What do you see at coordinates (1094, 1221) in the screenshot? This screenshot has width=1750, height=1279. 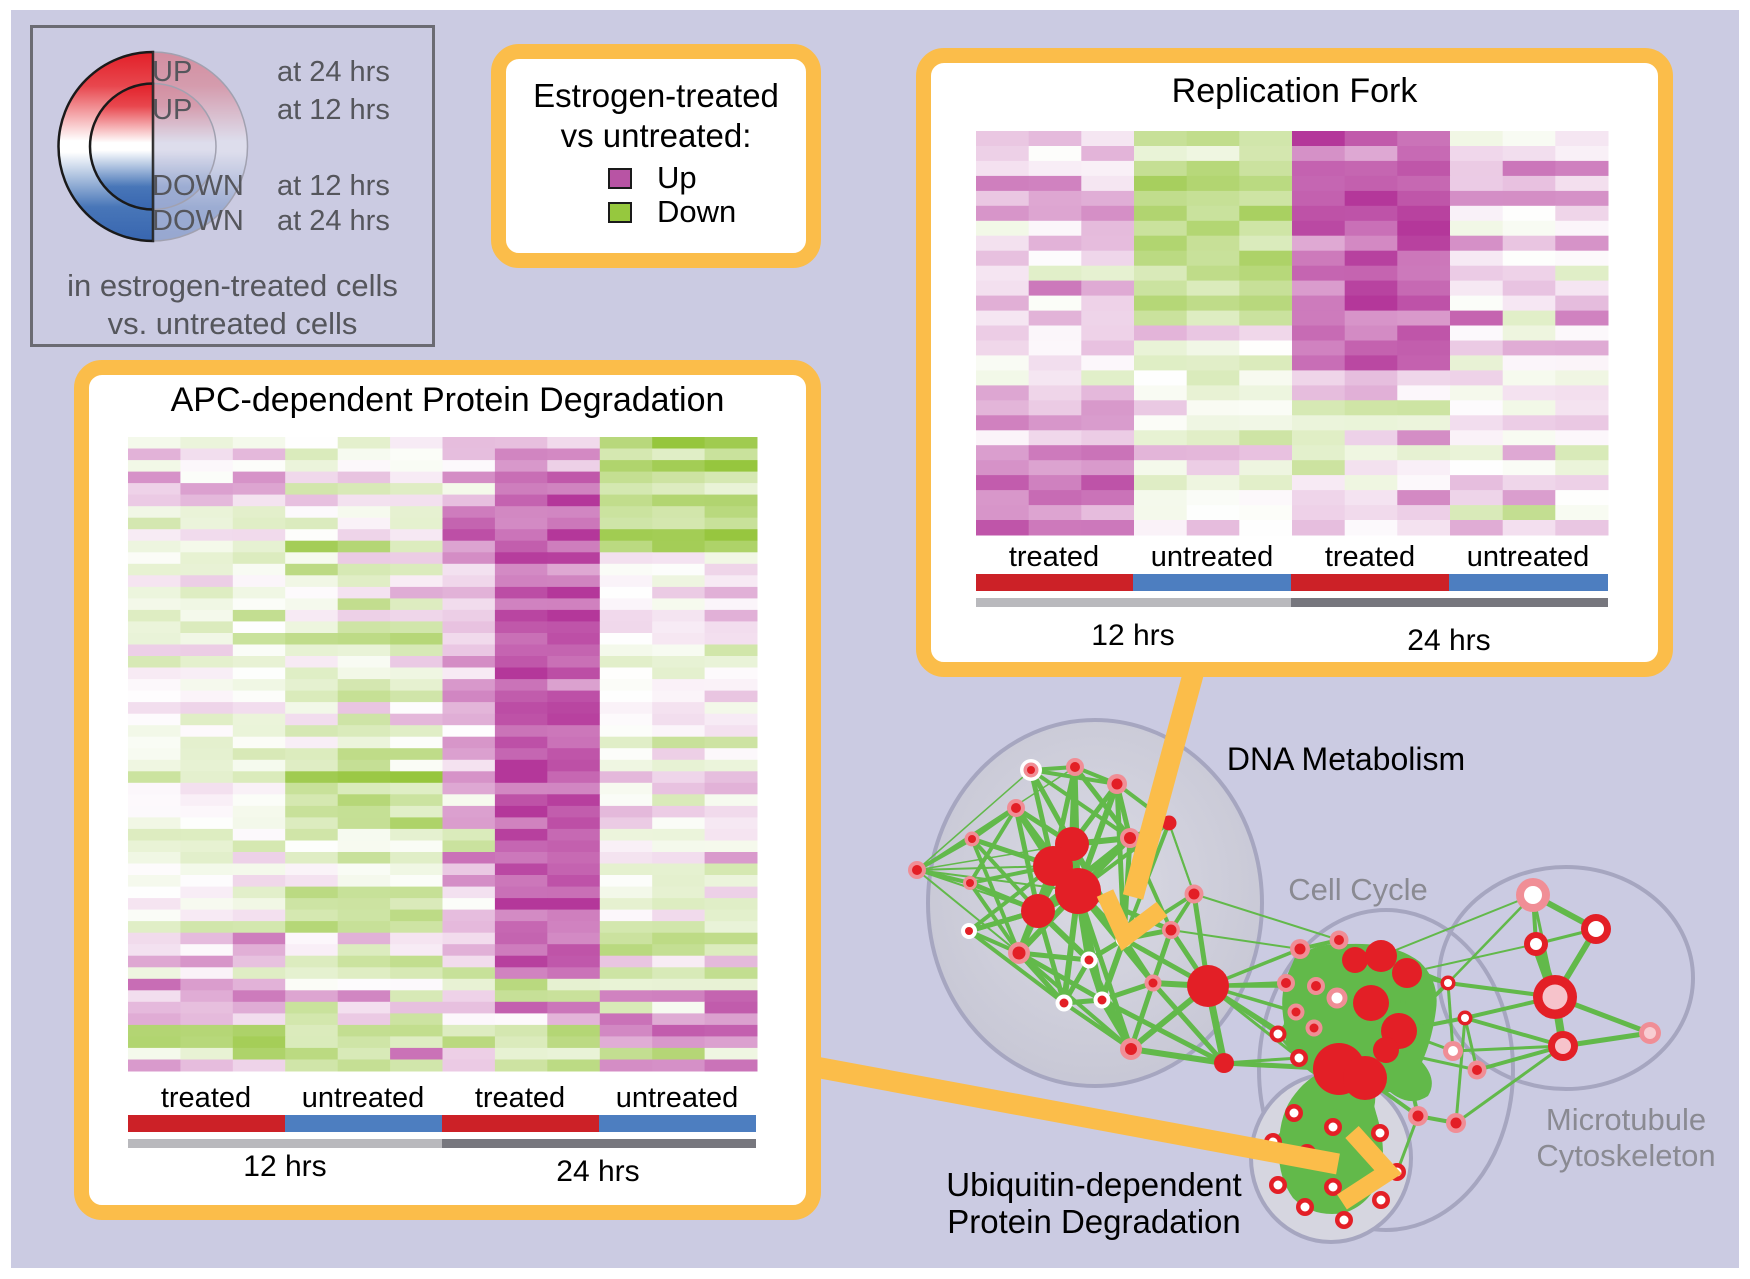 I see `svg-text: Protein Degradation` at bounding box center [1094, 1221].